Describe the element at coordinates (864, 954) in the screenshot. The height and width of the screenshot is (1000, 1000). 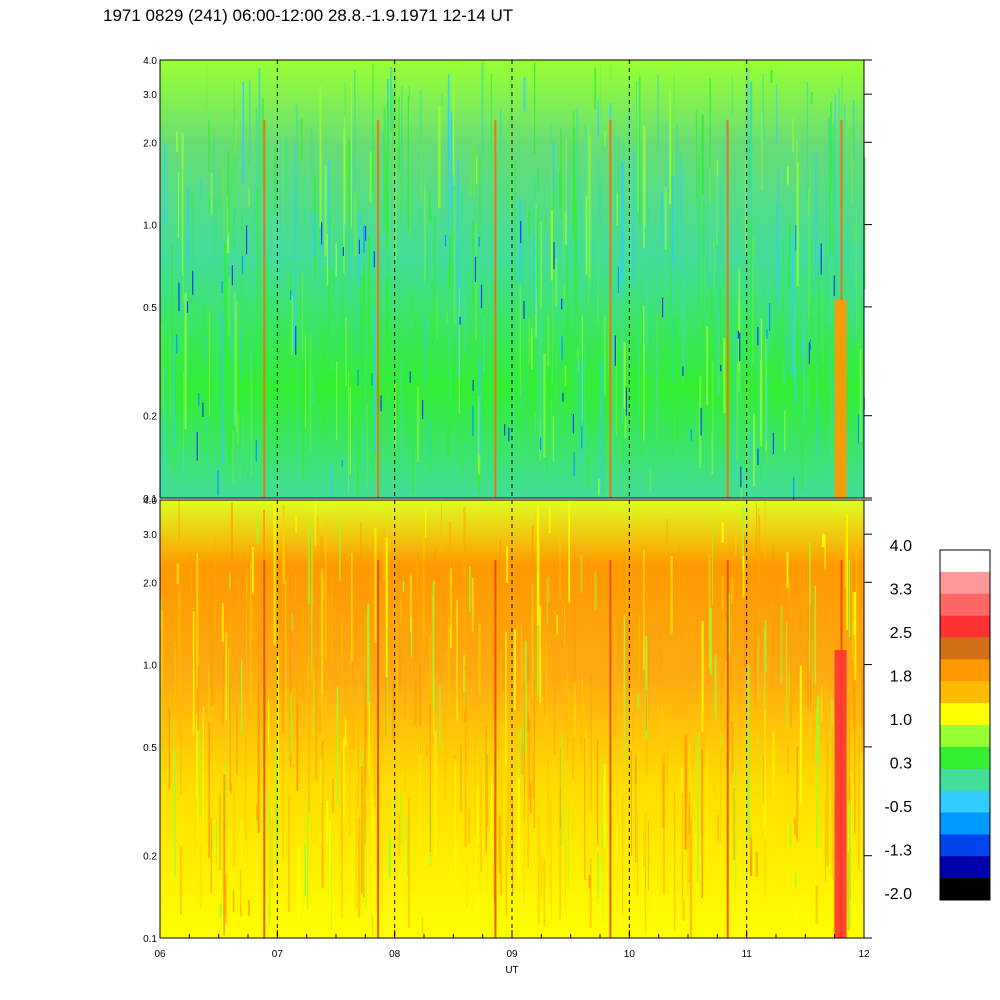
I see `x-tick-label: 12` at that location.